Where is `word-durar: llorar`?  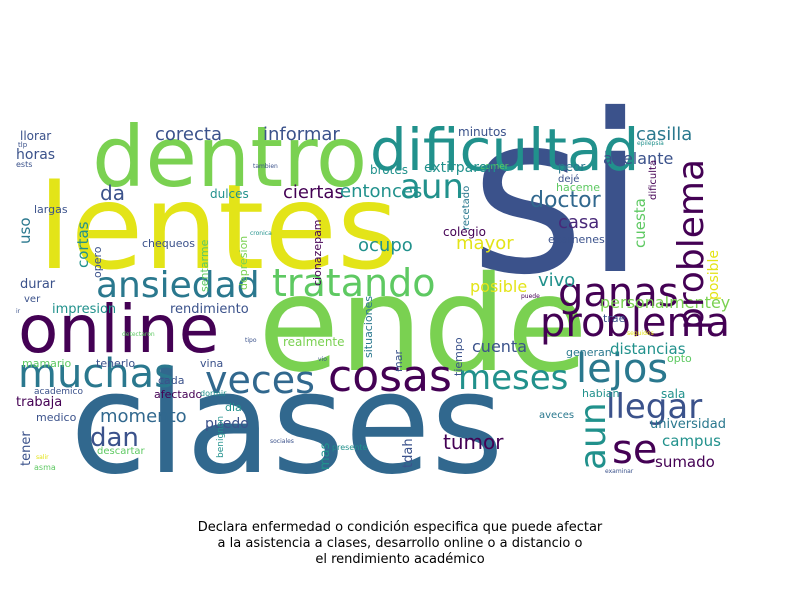 word-durar: llorar is located at coordinates (35, 136).